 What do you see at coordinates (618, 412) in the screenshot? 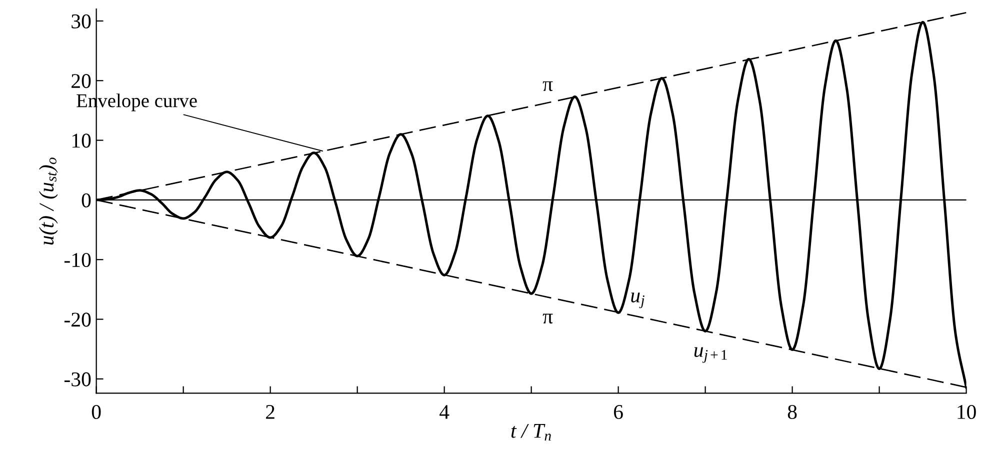
I see `x-tick-label: 6` at bounding box center [618, 412].